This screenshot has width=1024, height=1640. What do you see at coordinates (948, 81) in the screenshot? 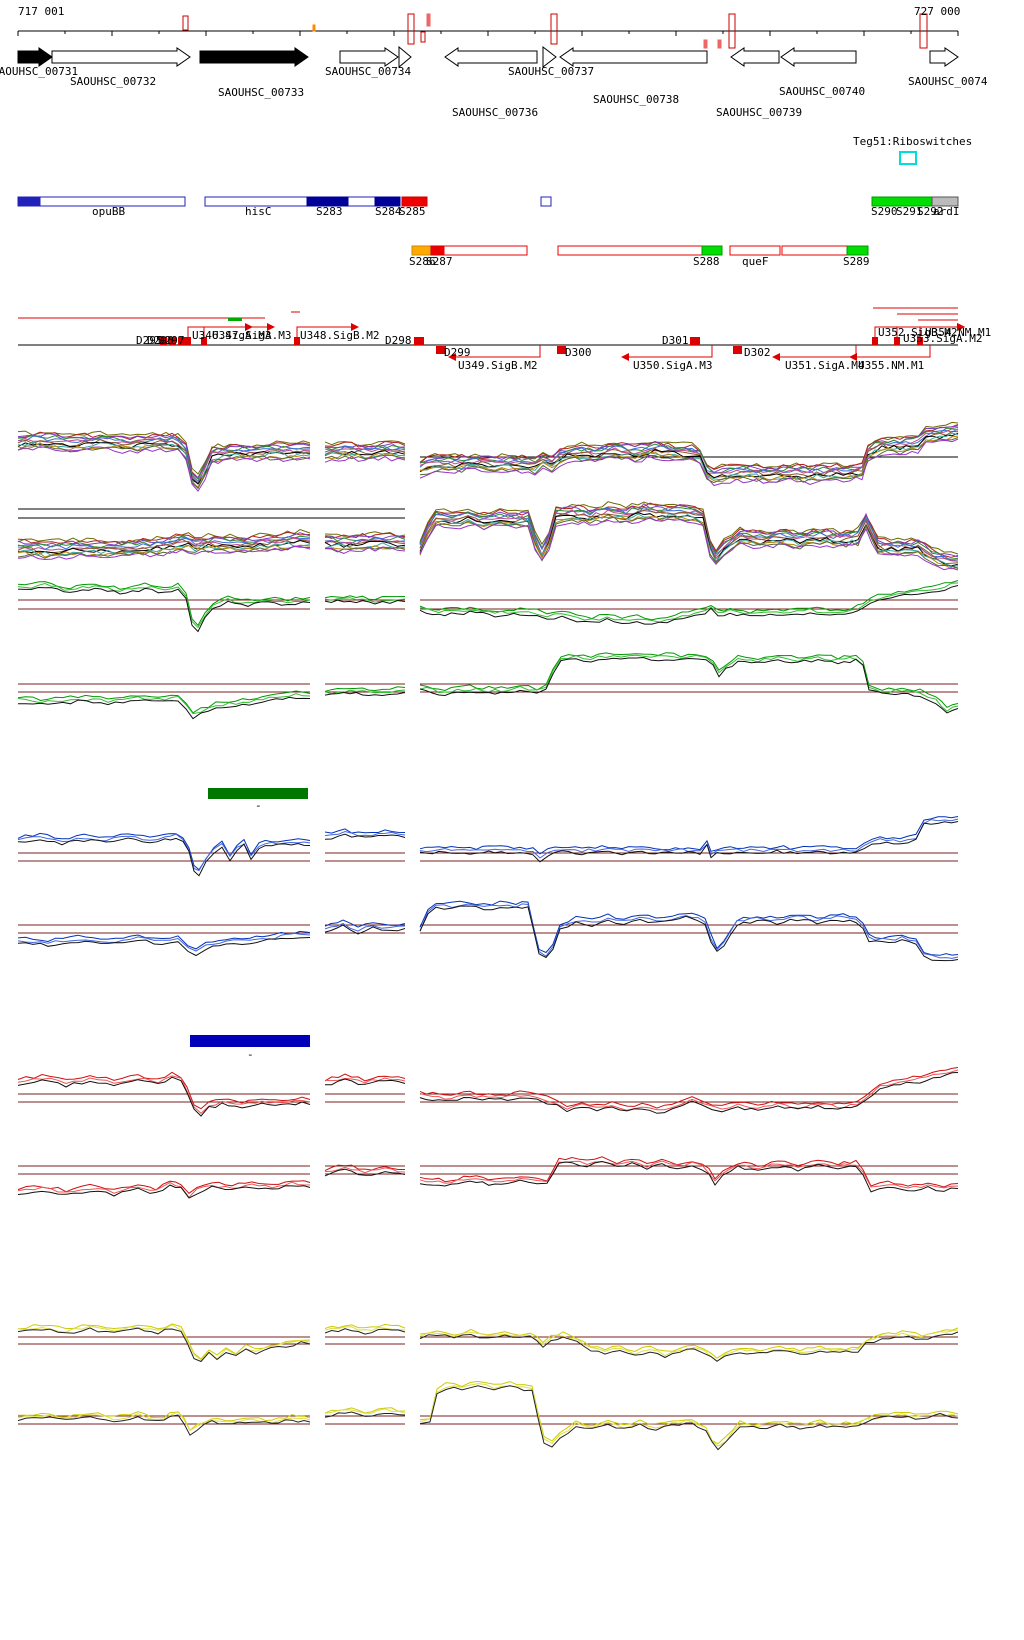
I see `gene-label: SAOUHSC_0074` at bounding box center [948, 81].